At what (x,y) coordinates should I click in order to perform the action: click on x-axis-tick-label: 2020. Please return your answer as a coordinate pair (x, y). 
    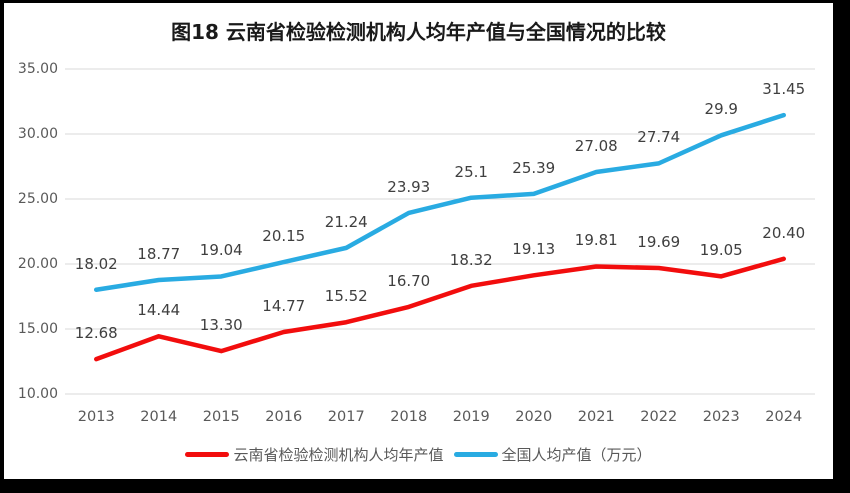
    Looking at the image, I should click on (534, 417).